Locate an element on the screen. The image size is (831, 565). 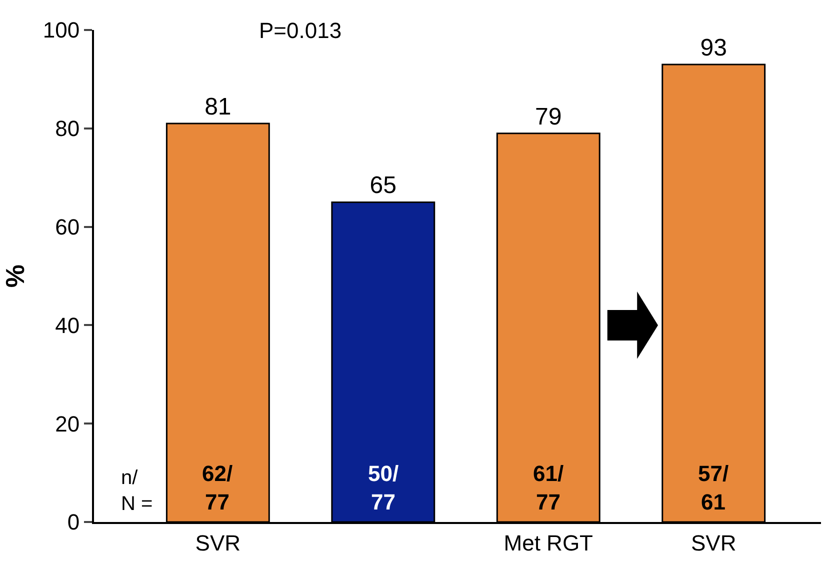
annotation: 57/ 61 is located at coordinates (713, 488).